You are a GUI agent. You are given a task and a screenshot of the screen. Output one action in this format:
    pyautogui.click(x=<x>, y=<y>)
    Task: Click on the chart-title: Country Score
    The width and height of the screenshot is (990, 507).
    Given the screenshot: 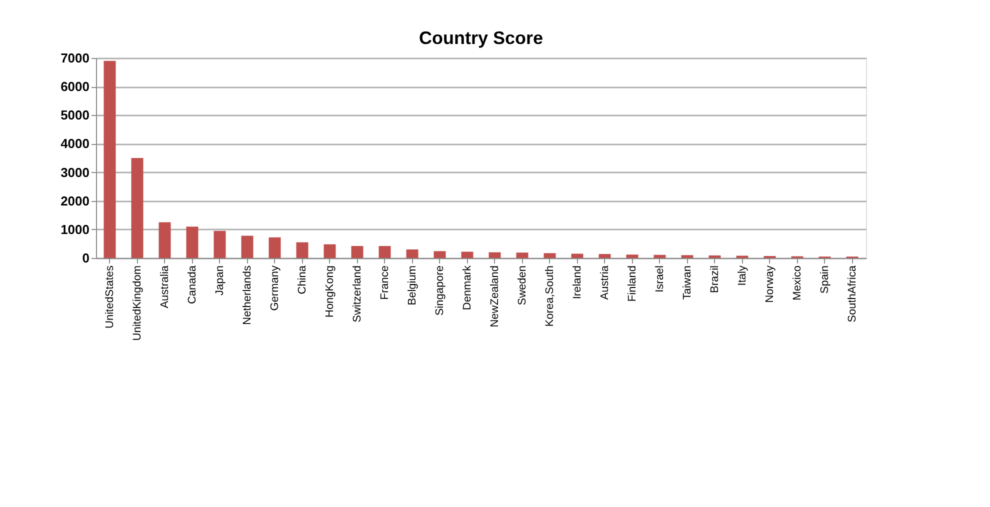 What is the action you would take?
    pyautogui.click(x=481, y=38)
    